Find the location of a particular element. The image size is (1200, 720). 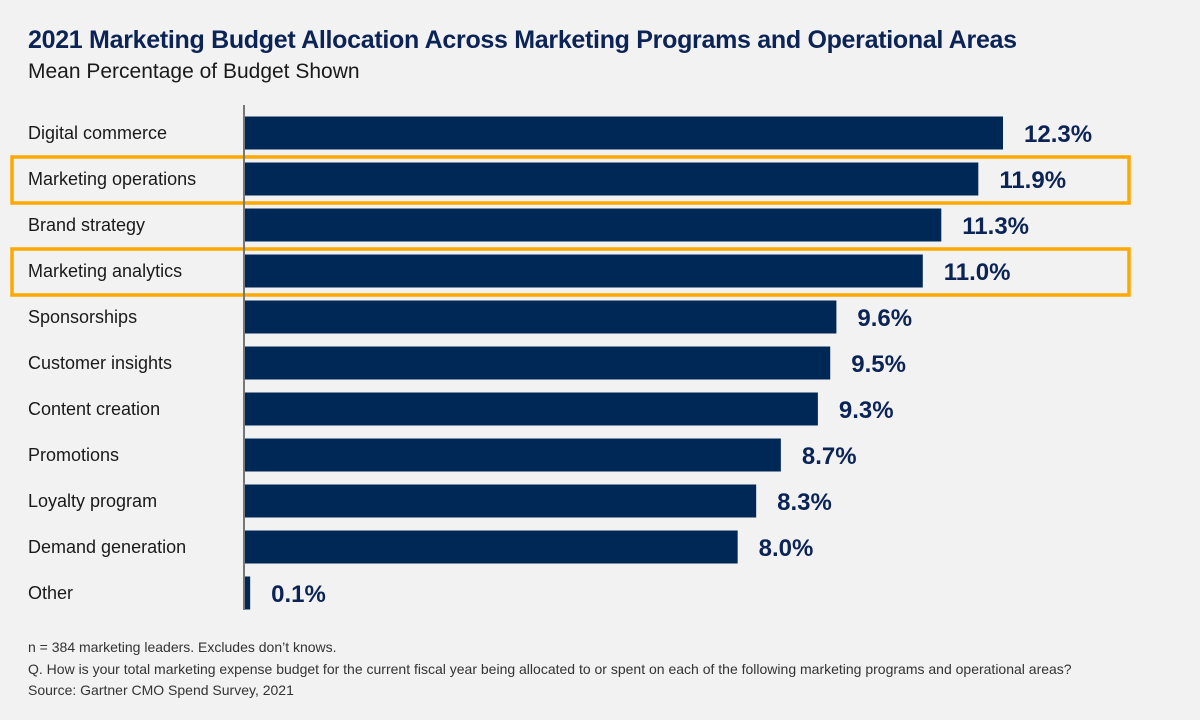

value-label: 11.9% is located at coordinates (1032, 180).